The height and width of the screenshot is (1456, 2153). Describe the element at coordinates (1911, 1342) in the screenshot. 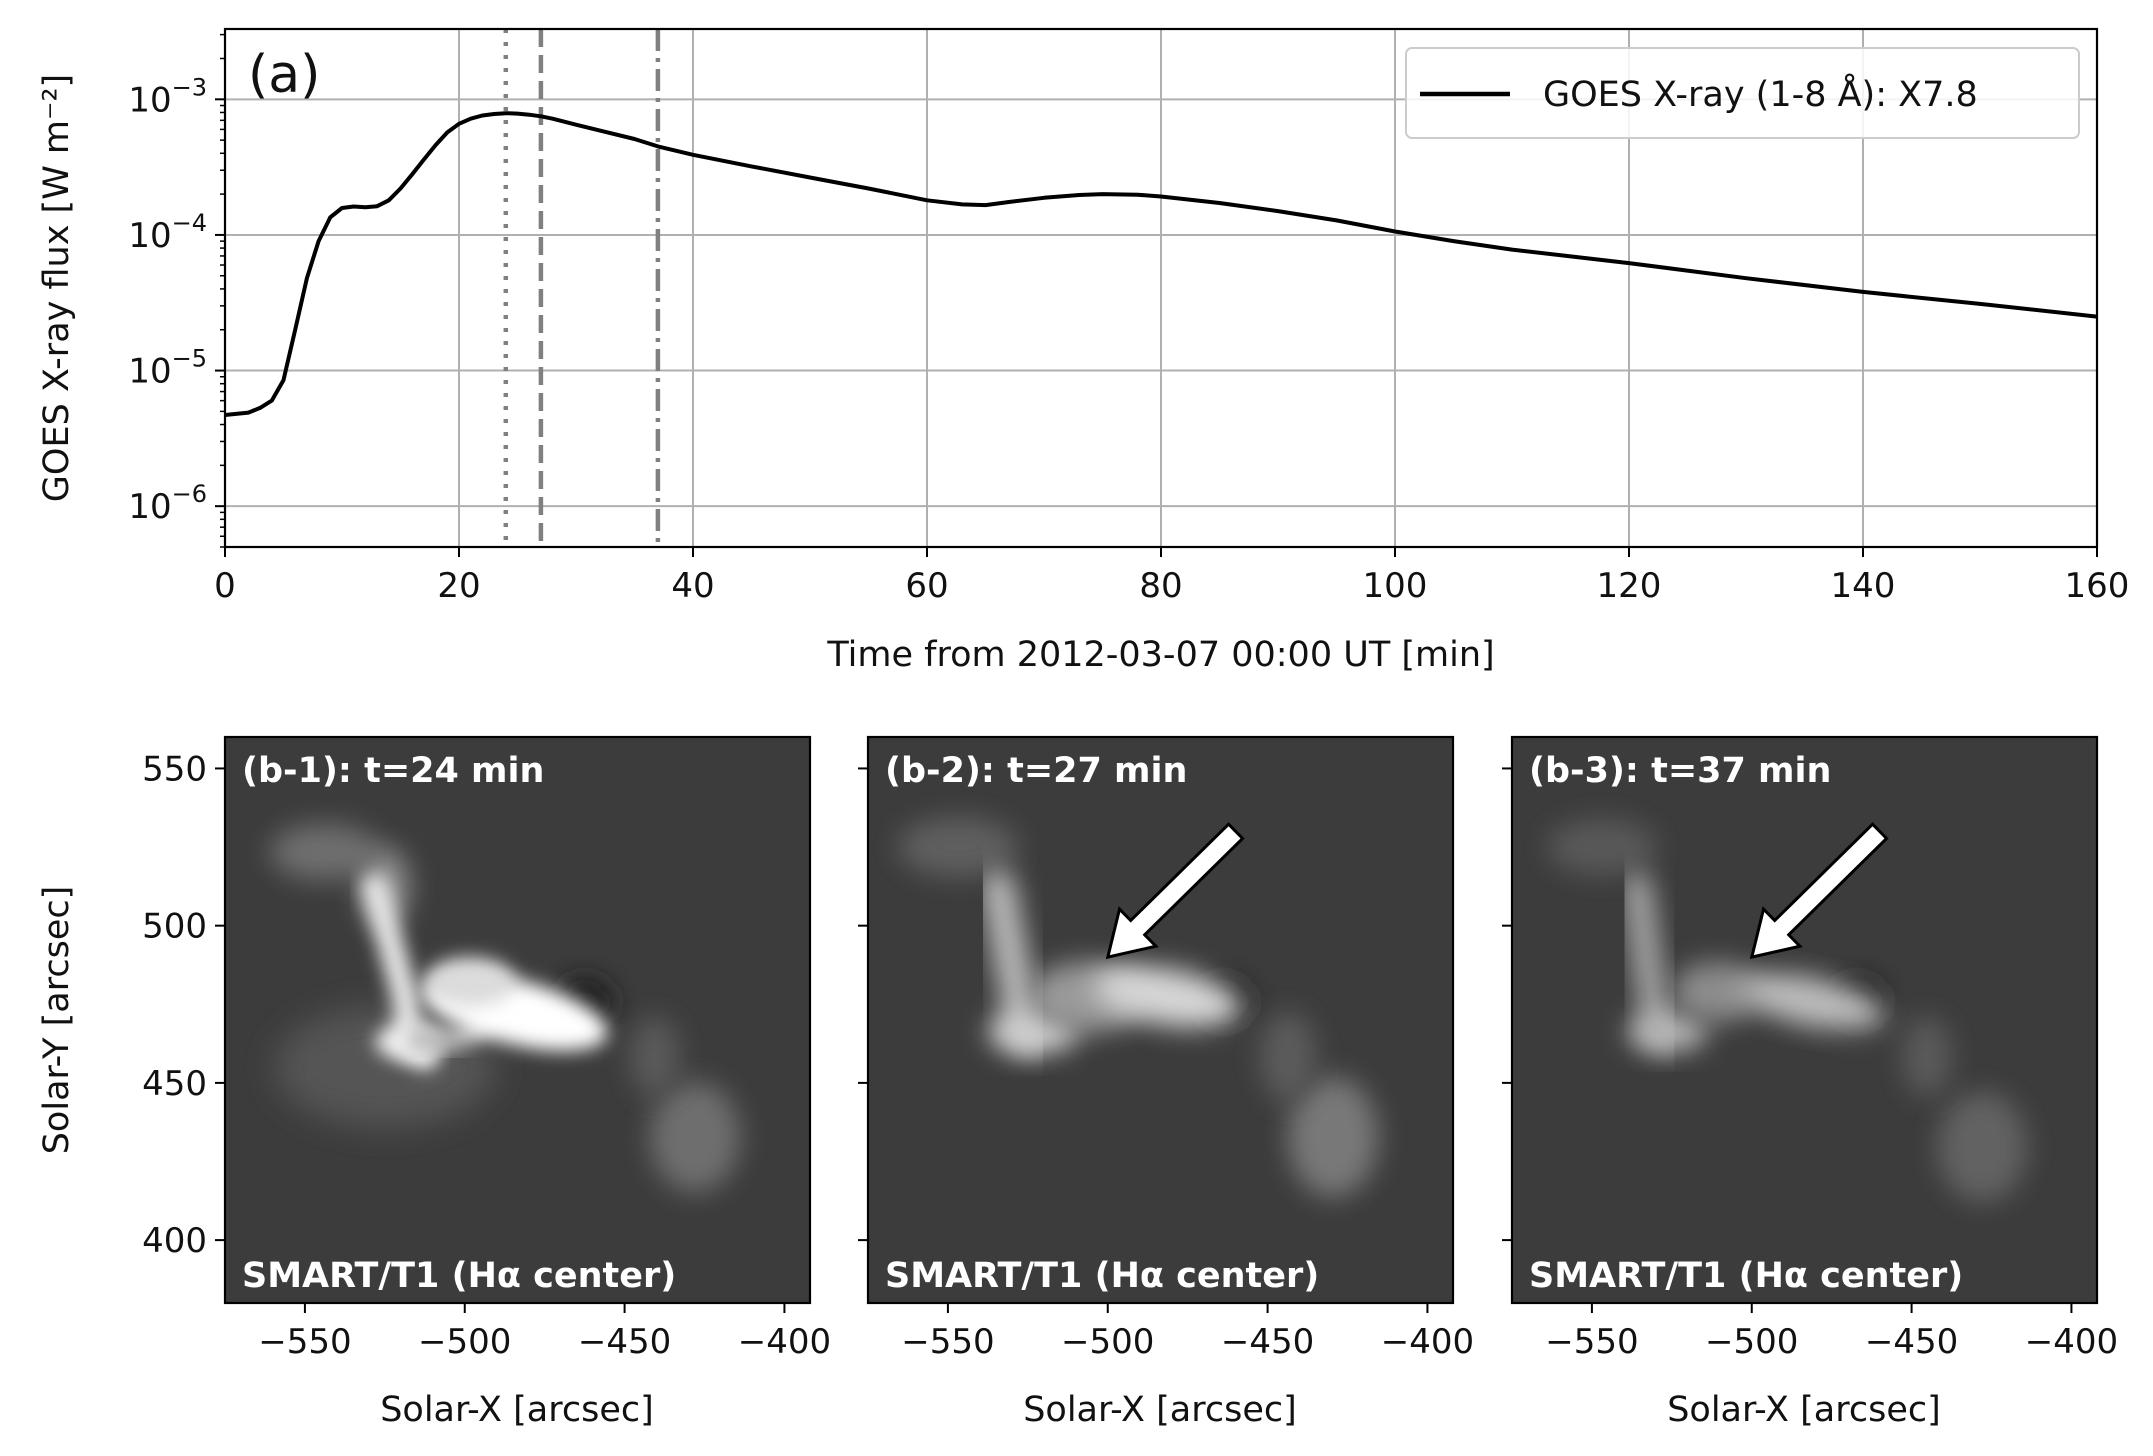

I see `x-tick-label-b3: −450` at that location.